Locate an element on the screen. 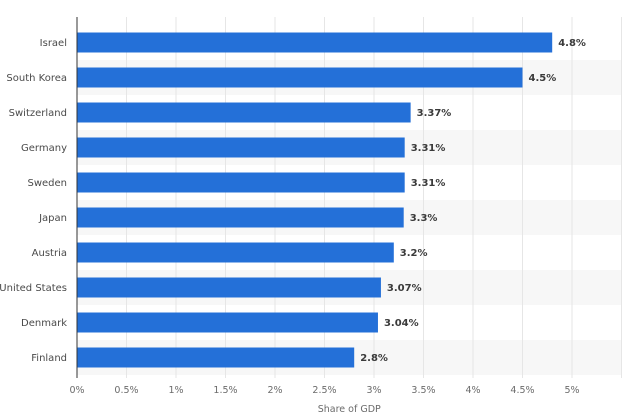 The image size is (640, 415). value-label: 2.8% is located at coordinates (374, 358).